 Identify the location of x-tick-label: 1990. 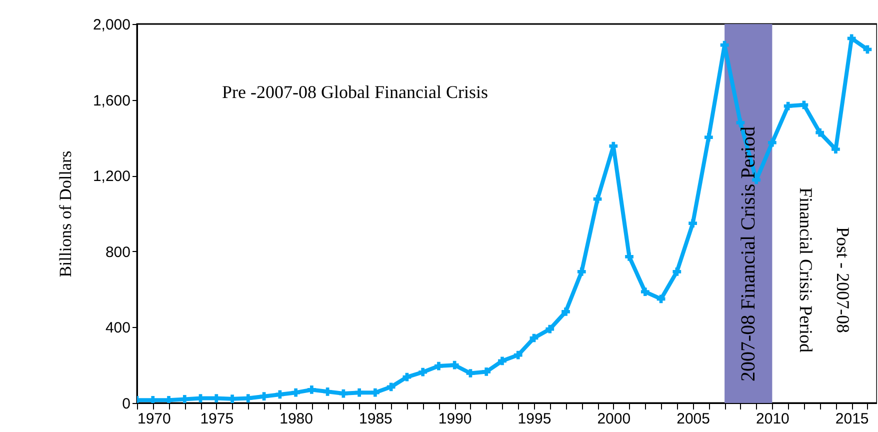
(455, 419).